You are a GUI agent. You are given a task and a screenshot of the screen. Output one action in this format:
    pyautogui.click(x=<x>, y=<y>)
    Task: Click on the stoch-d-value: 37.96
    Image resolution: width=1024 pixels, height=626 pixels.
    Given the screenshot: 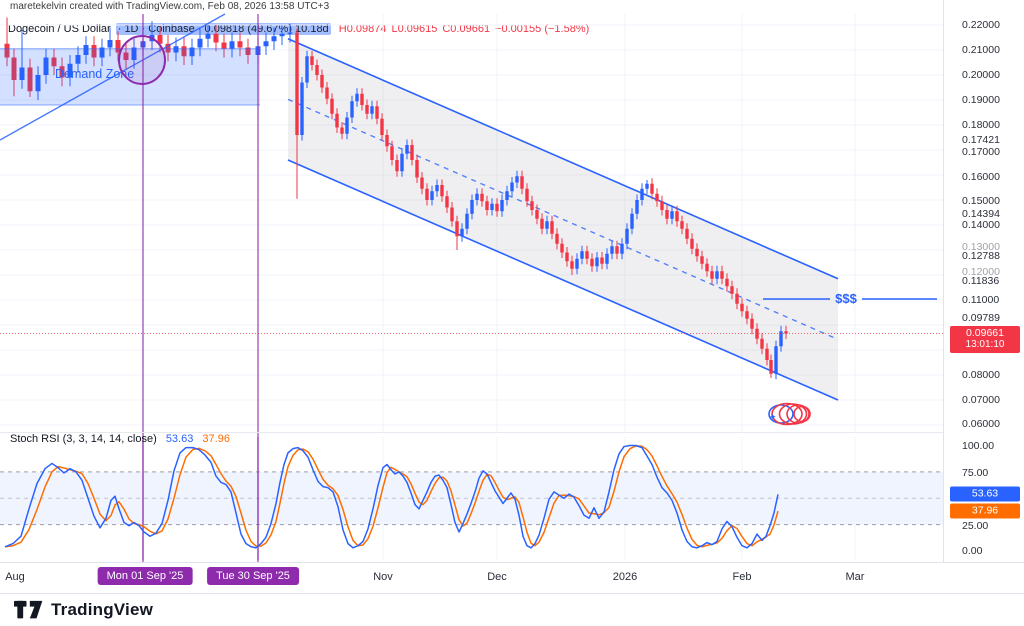 What is the action you would take?
    pyautogui.click(x=216, y=439)
    